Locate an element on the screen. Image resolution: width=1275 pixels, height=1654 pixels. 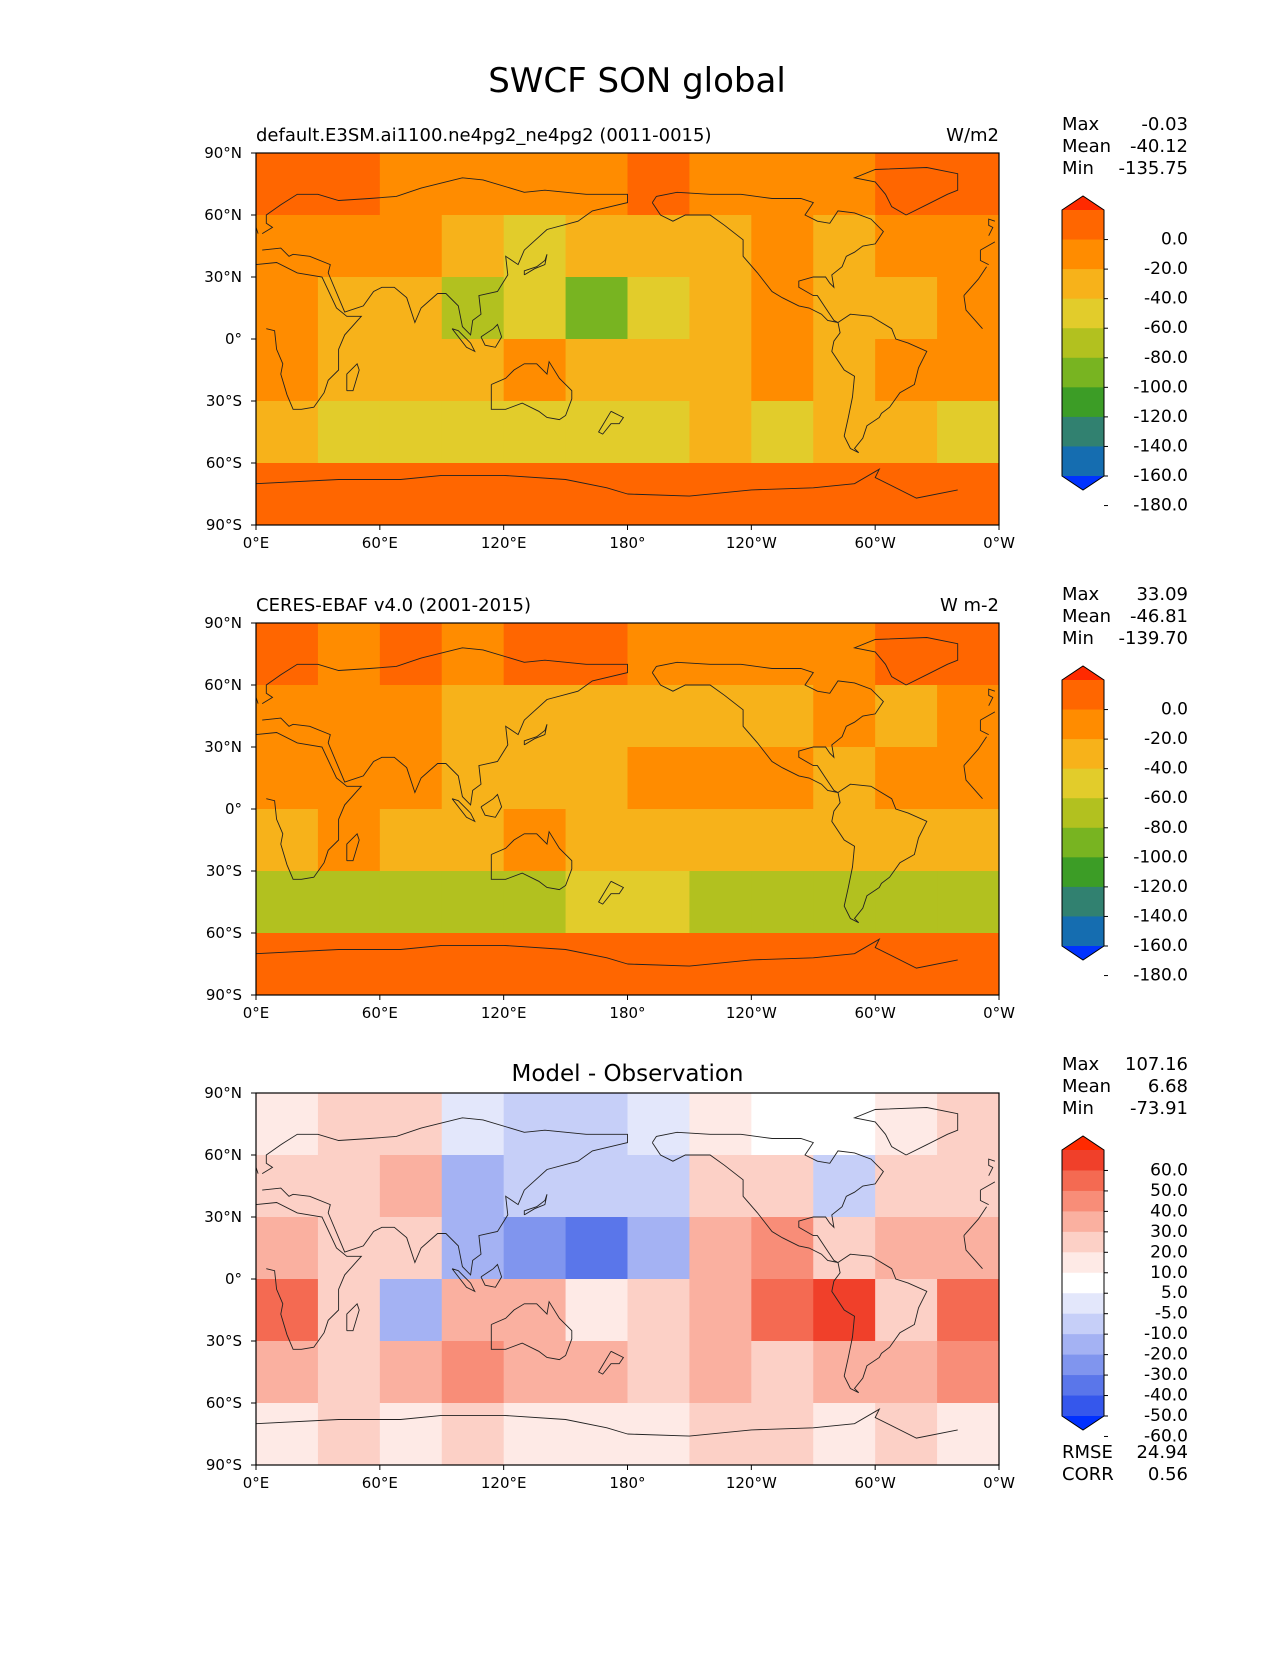
coastline-greenland is located at coordinates (905, 1131).